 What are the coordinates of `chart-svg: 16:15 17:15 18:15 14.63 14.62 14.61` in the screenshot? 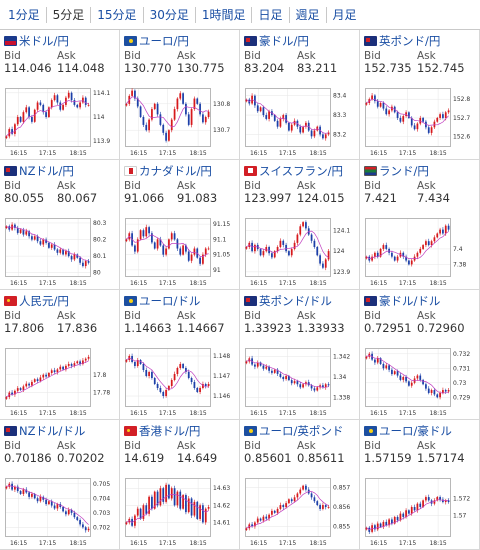 It's located at (177, 512).